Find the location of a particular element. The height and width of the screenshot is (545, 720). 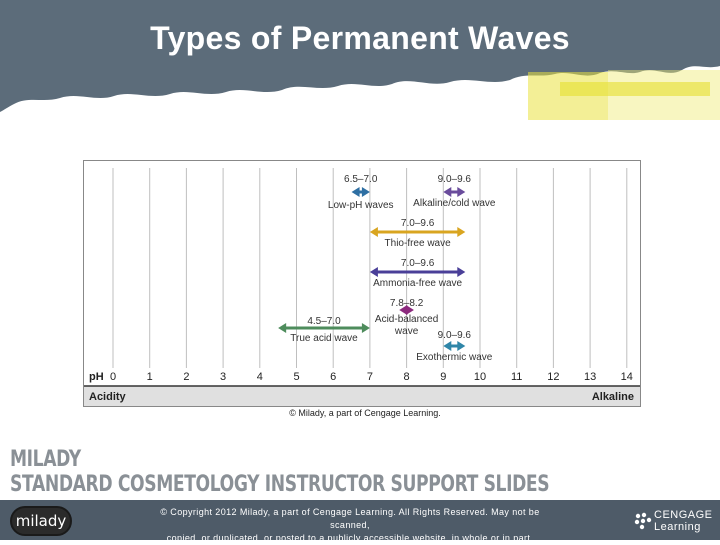

image-credit: © Milady, a part of Cengage Learning. is located at coordinates (360, 413).